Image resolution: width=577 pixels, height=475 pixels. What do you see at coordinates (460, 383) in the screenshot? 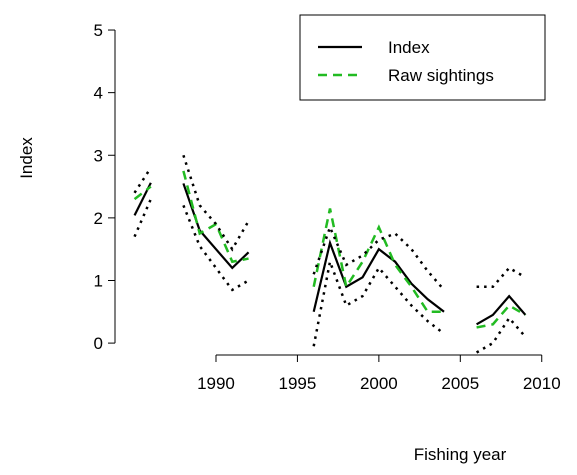
I see `x-tick-label: 2005` at bounding box center [460, 383].